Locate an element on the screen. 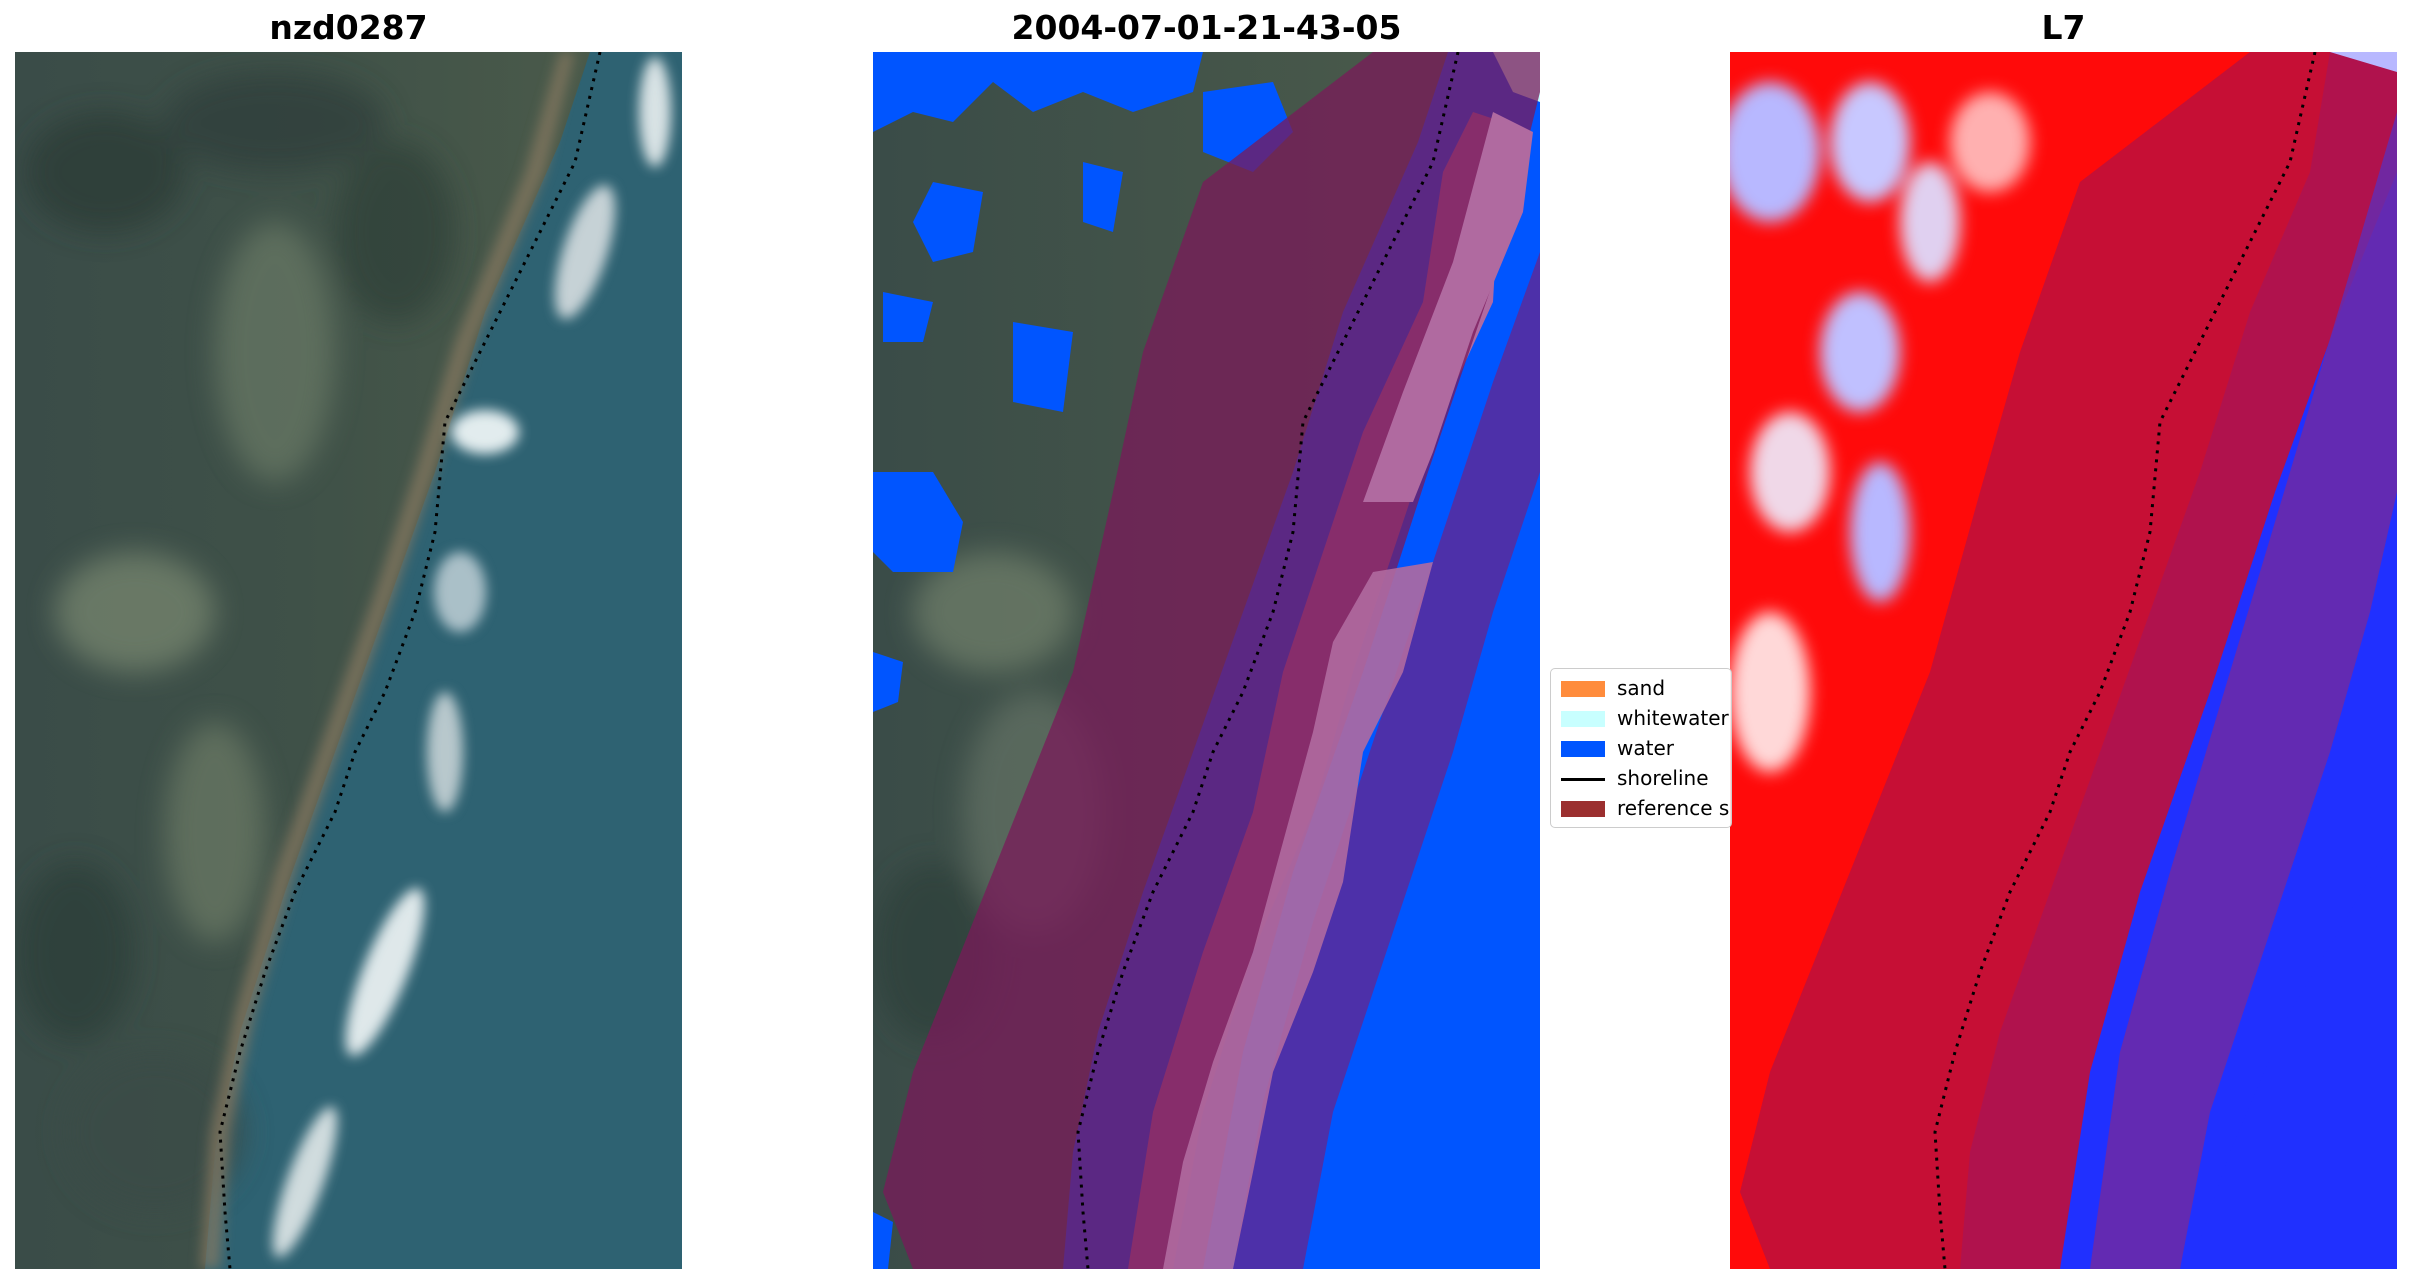 This screenshot has width=2412, height=1283. legend-label-sand: sand is located at coordinates (1641, 688).